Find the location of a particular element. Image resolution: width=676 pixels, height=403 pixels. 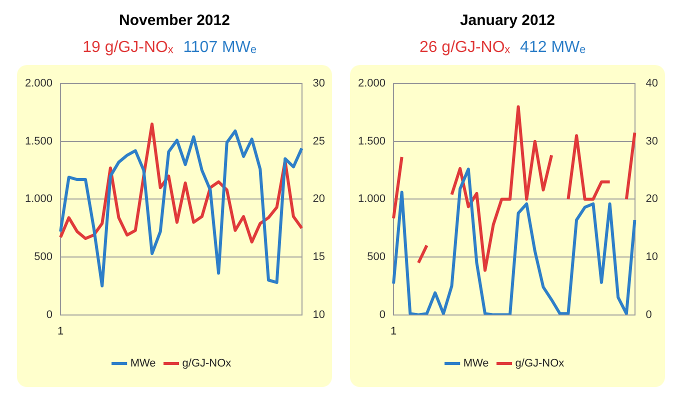

text: 1107 MWₑ is located at coordinates (219, 47).